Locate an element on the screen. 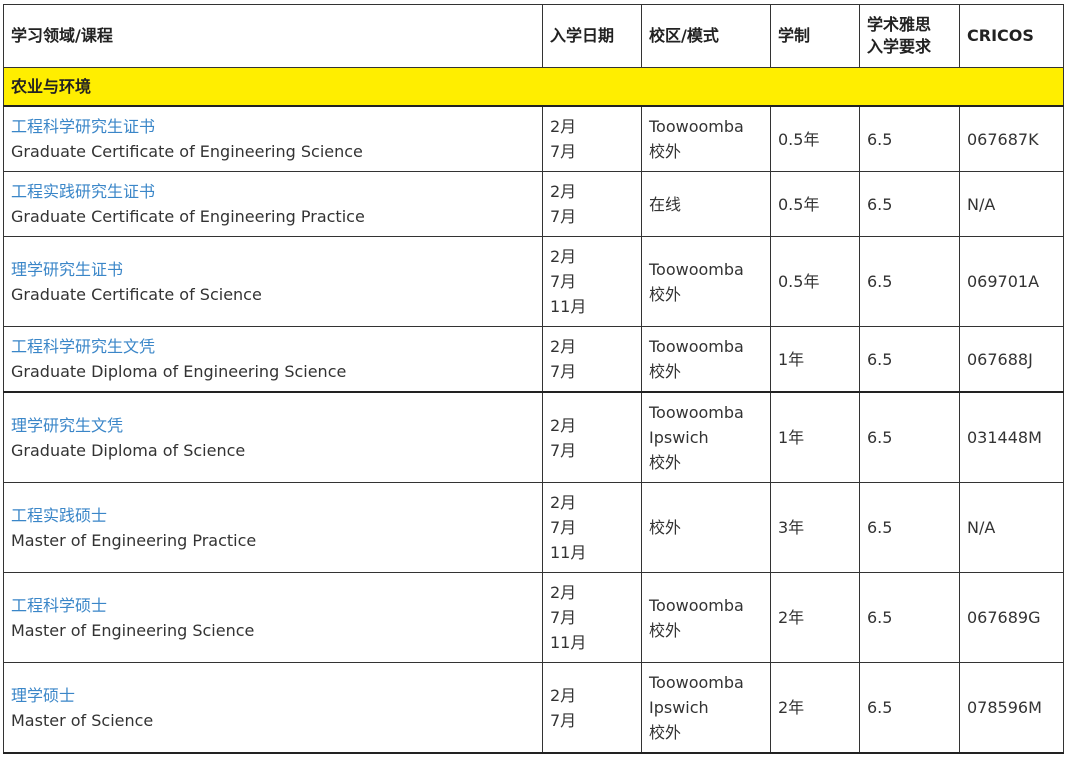 This screenshot has height=758, width=1069. header-course: 学习领域/课程 is located at coordinates (273, 36).